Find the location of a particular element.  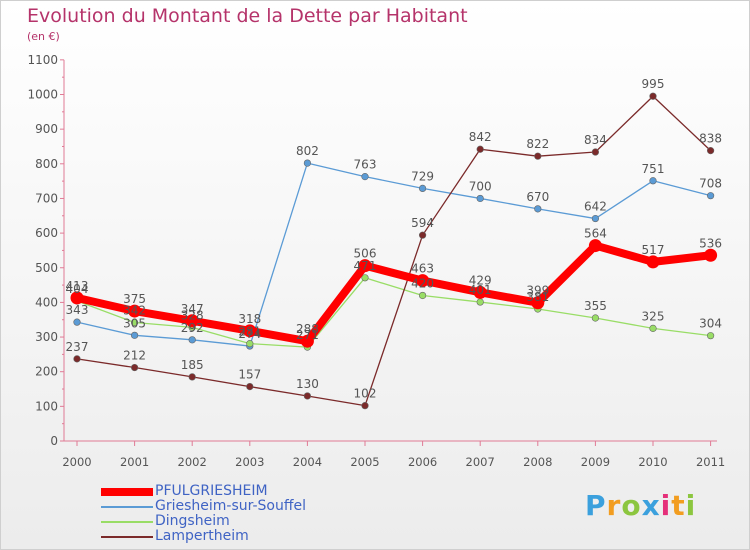

x-tick-label: 2010 is located at coordinates (652, 462).